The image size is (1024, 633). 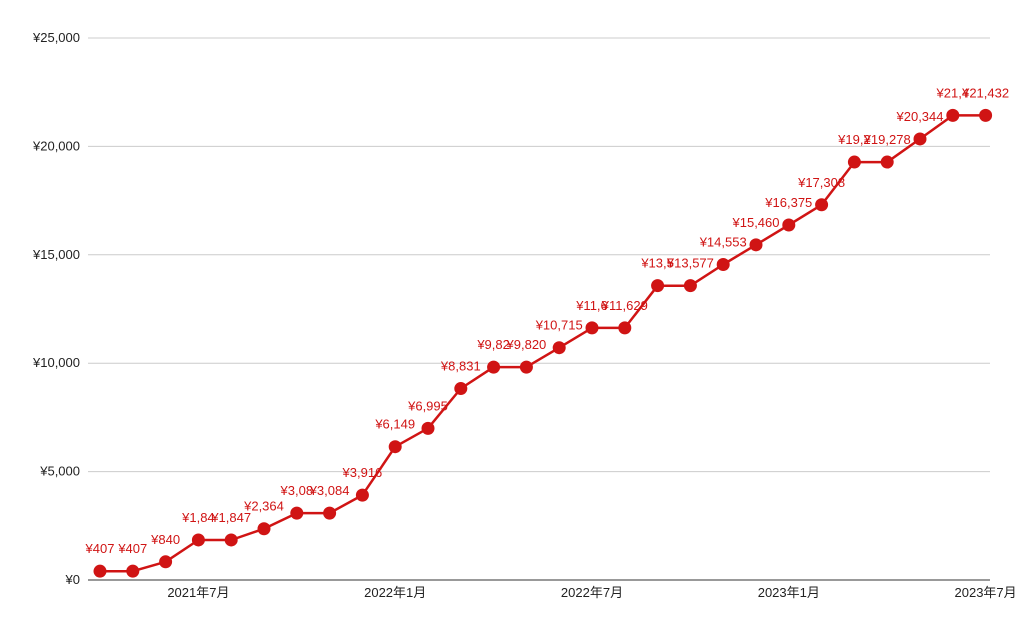 I want to click on x-tick-label: 2022年1月, so click(x=395, y=592).